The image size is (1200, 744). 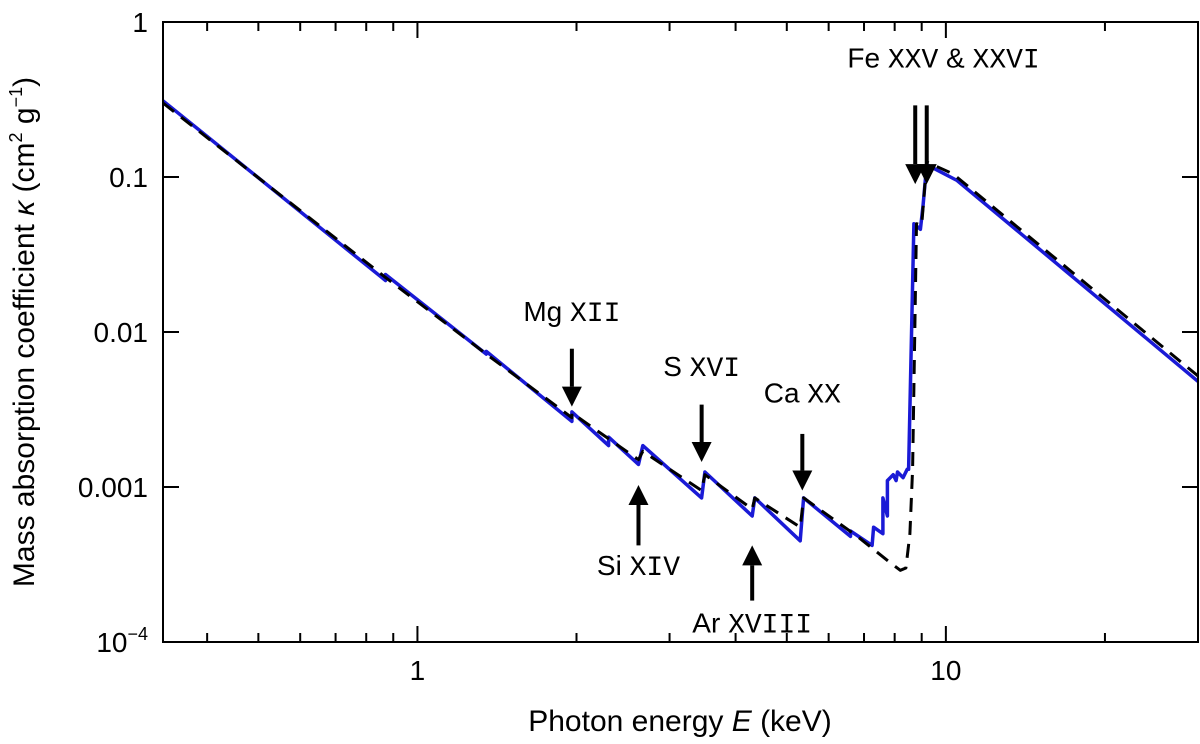 I want to click on label-s: S XVI, so click(x=701, y=368).